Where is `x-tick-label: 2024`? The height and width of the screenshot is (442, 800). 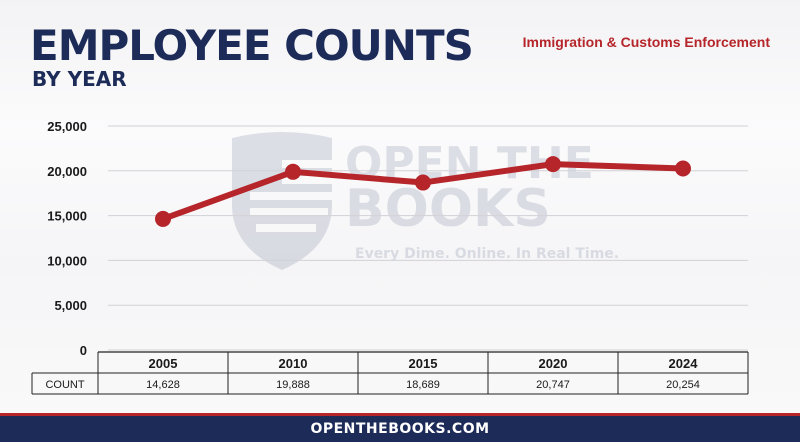 x-tick-label: 2024 is located at coordinates (684, 363).